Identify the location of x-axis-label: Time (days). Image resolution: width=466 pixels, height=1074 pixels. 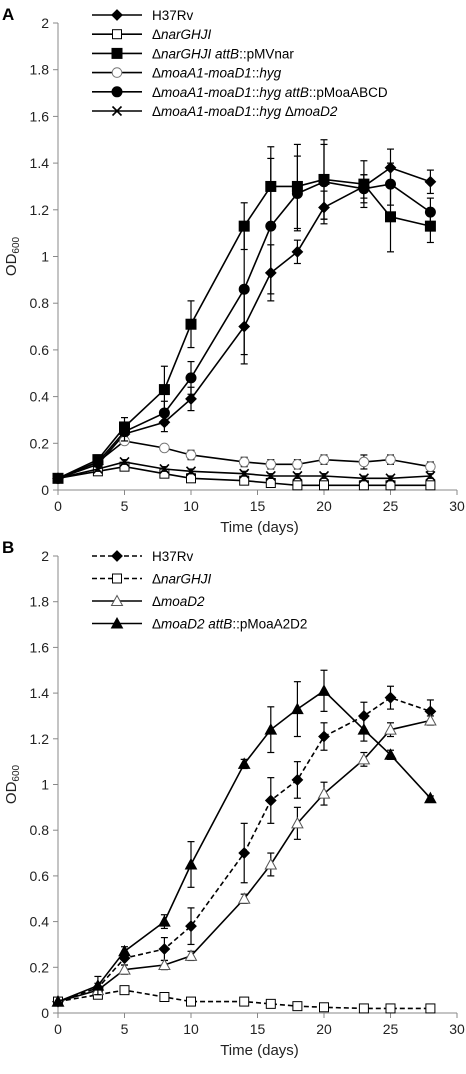
(259, 1050).